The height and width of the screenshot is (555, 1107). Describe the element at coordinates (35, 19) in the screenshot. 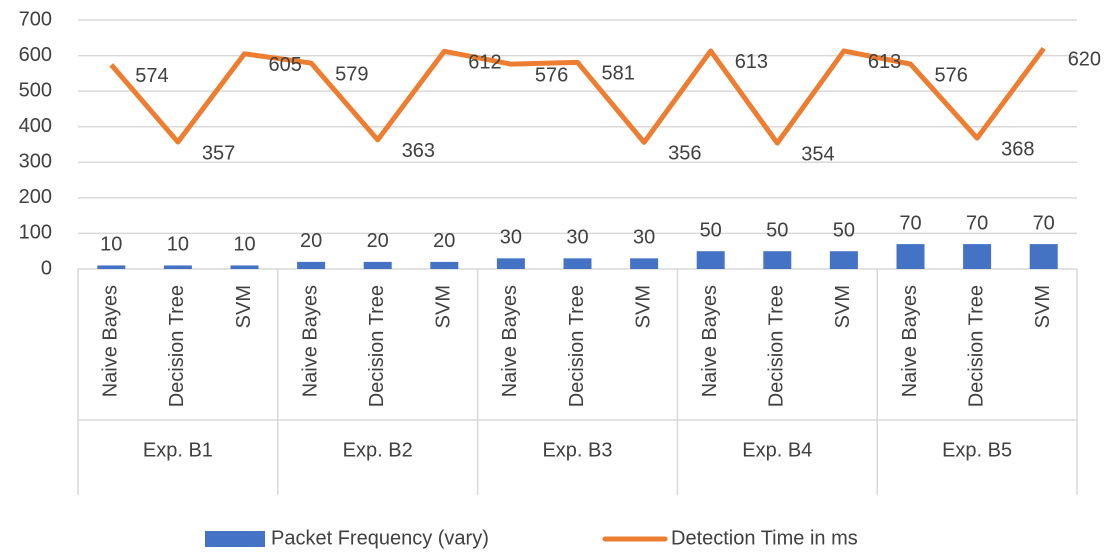

I see `y-tick-label: 700` at that location.